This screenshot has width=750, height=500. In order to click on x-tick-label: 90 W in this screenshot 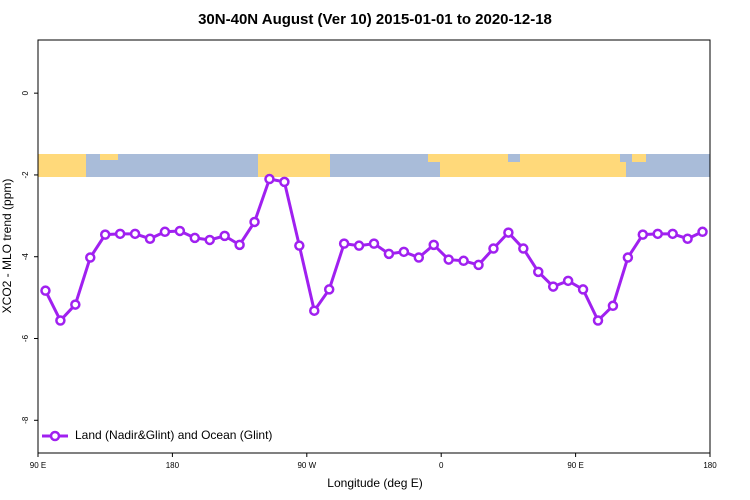, I will do `click(306, 465)`.